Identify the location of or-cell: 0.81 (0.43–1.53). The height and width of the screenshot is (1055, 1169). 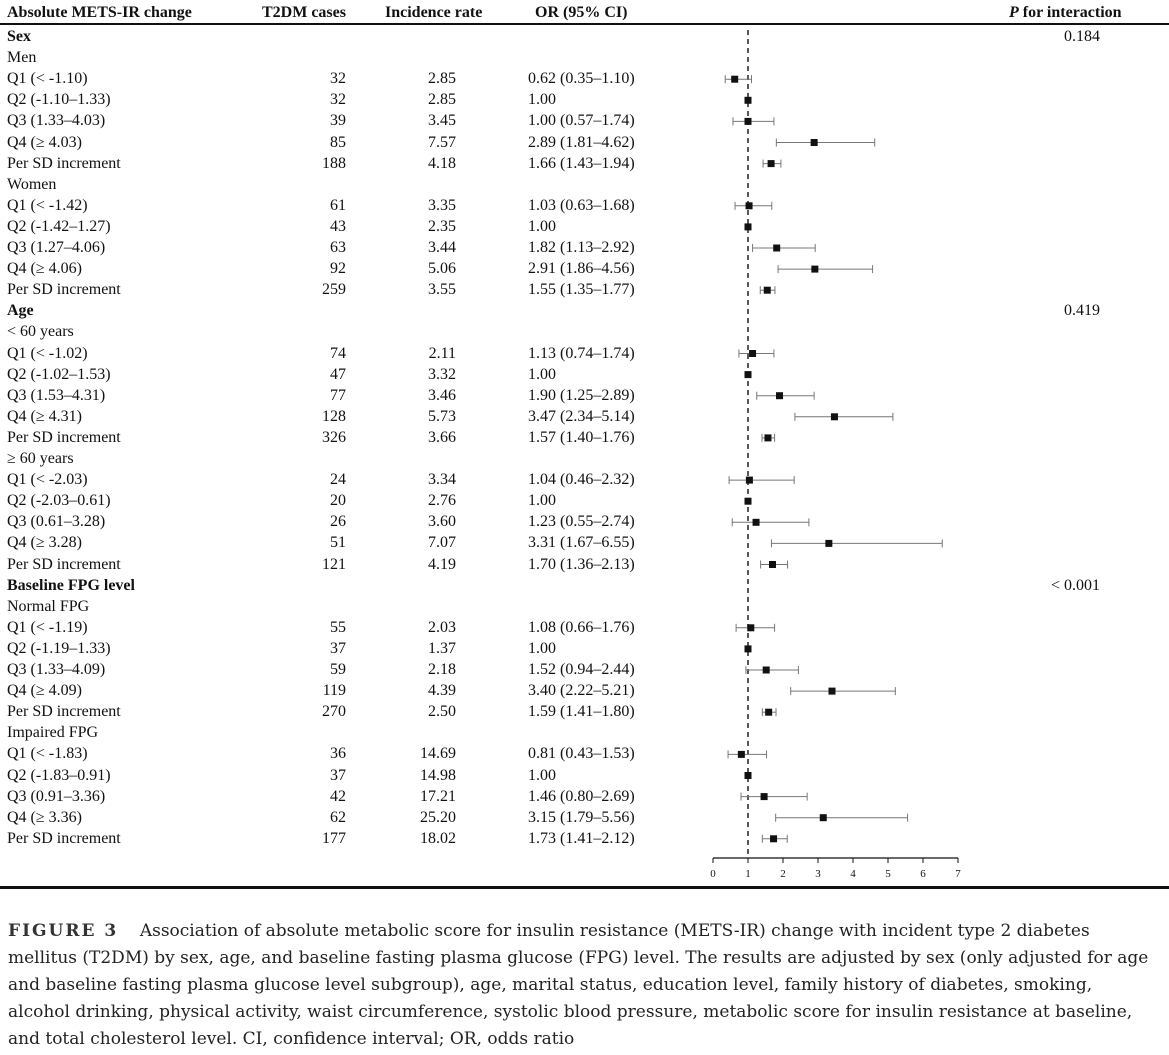
(581, 754).